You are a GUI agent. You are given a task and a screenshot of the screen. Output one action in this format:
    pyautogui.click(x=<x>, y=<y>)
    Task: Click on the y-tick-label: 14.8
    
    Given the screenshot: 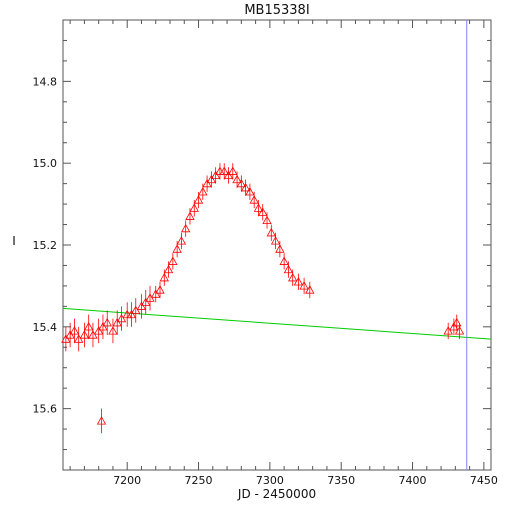 What is the action you would take?
    pyautogui.click(x=45, y=81)
    